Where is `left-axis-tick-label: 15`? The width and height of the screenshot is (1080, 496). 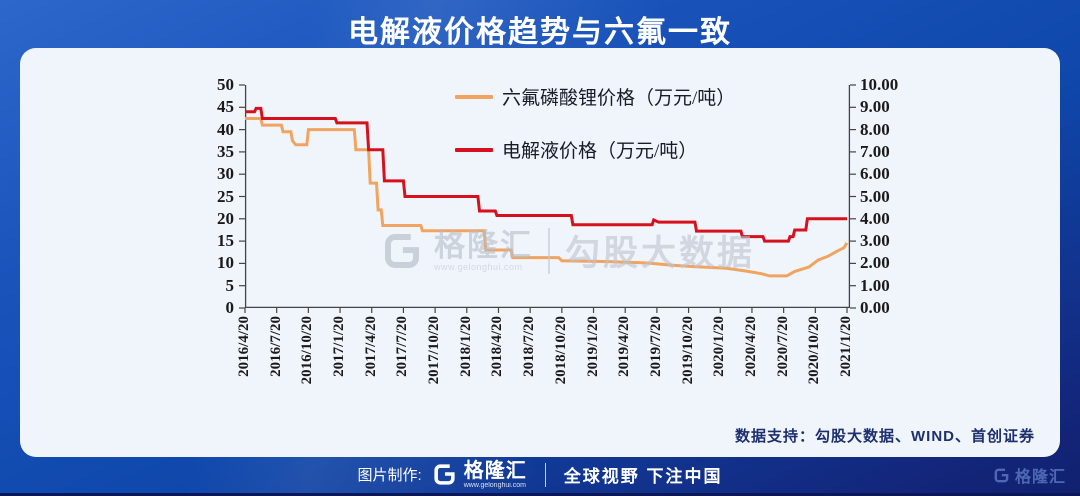
left-axis-tick-label: 15 is located at coordinates (225, 241).